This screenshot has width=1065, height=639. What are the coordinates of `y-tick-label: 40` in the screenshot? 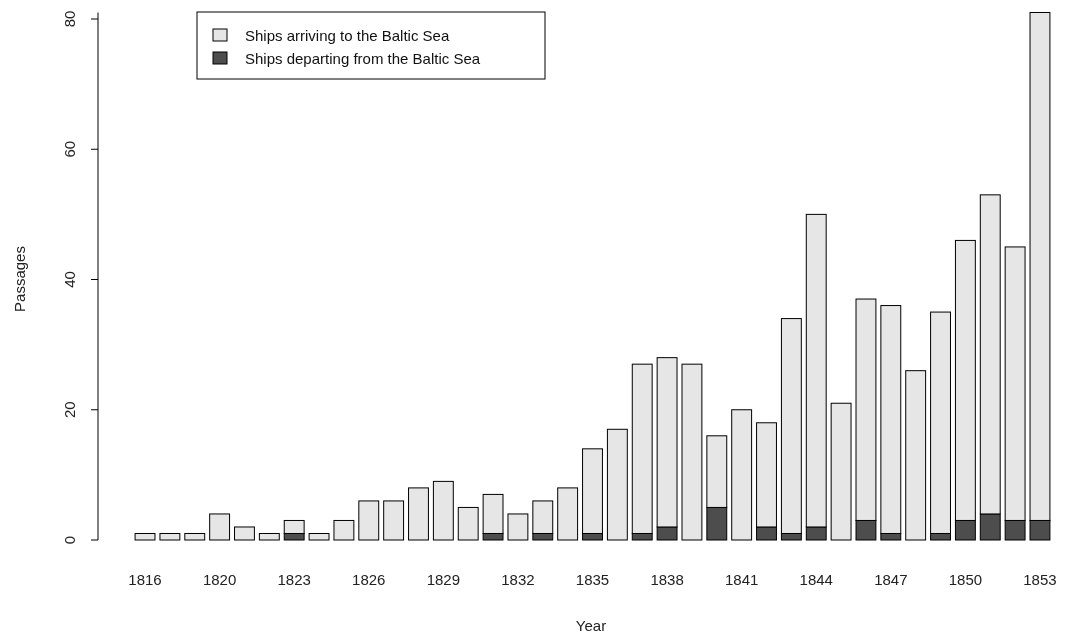 It's located at (69, 279).